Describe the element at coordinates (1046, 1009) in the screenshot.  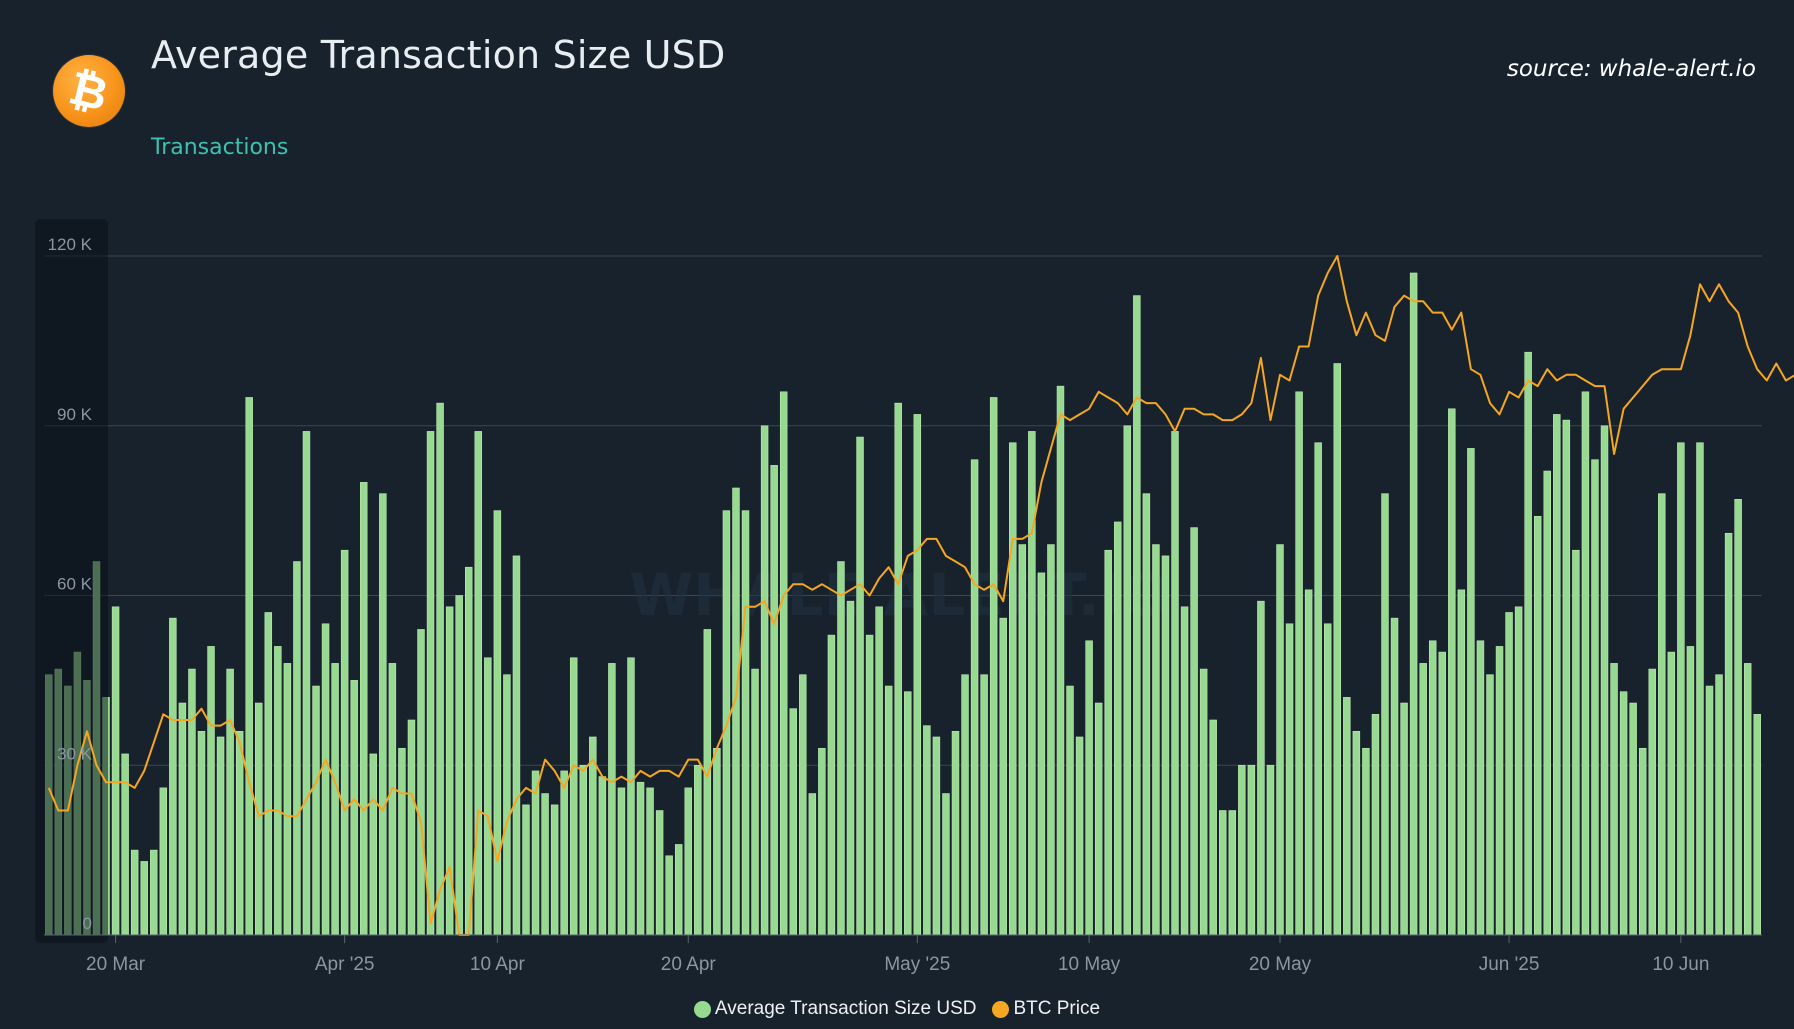
I see `legend-item-btc-price: BTC Price` at that location.